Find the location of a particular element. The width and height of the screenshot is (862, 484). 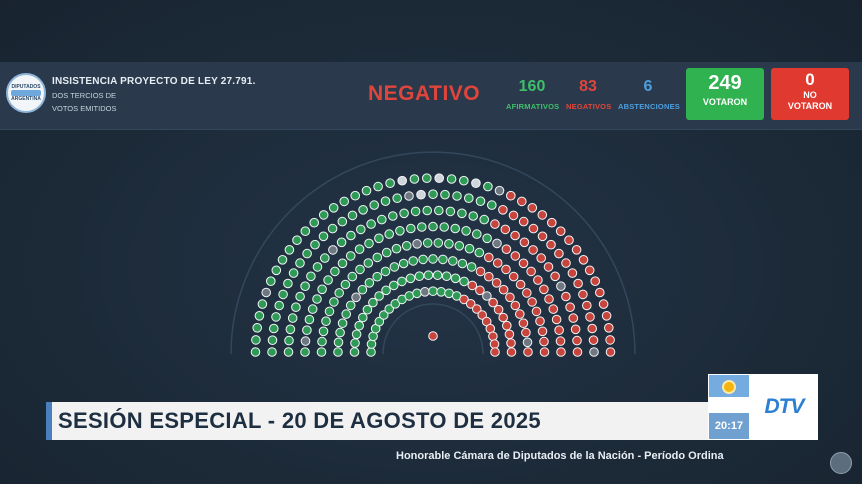

diputados-logo: DIPUTADOS ARGENTINA is located at coordinates (26, 93).